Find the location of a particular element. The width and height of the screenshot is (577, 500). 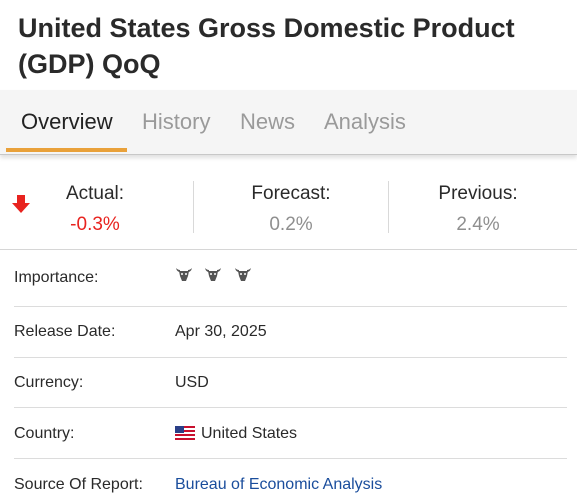

currency-value: USD is located at coordinates (192, 382).